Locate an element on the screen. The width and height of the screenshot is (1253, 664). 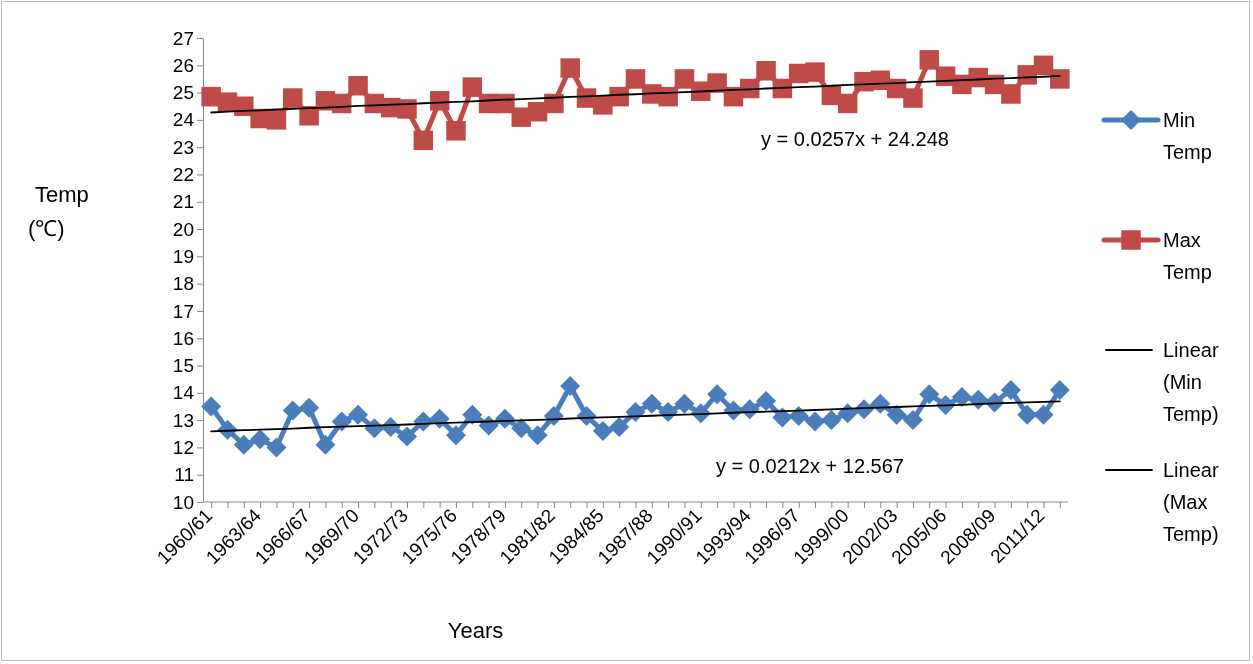
y-tick-label: 25 is located at coordinates (183, 93).